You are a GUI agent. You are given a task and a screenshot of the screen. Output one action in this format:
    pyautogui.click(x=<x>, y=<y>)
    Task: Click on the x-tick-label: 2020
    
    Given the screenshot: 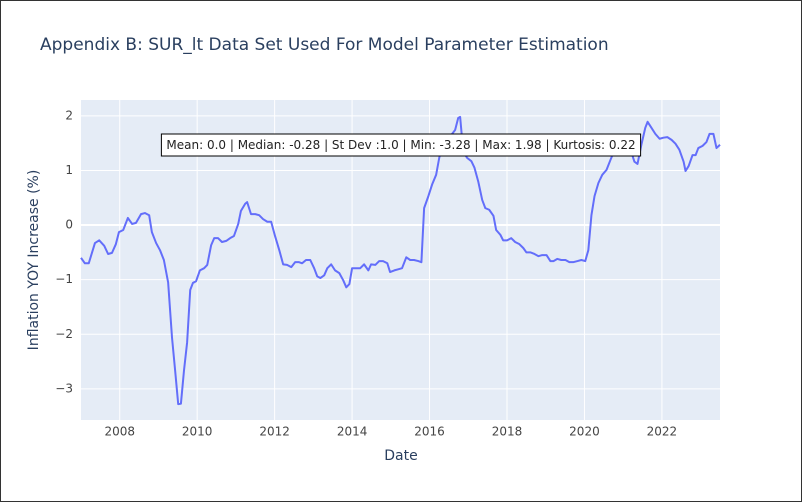 What is the action you would take?
    pyautogui.click(x=584, y=432)
    